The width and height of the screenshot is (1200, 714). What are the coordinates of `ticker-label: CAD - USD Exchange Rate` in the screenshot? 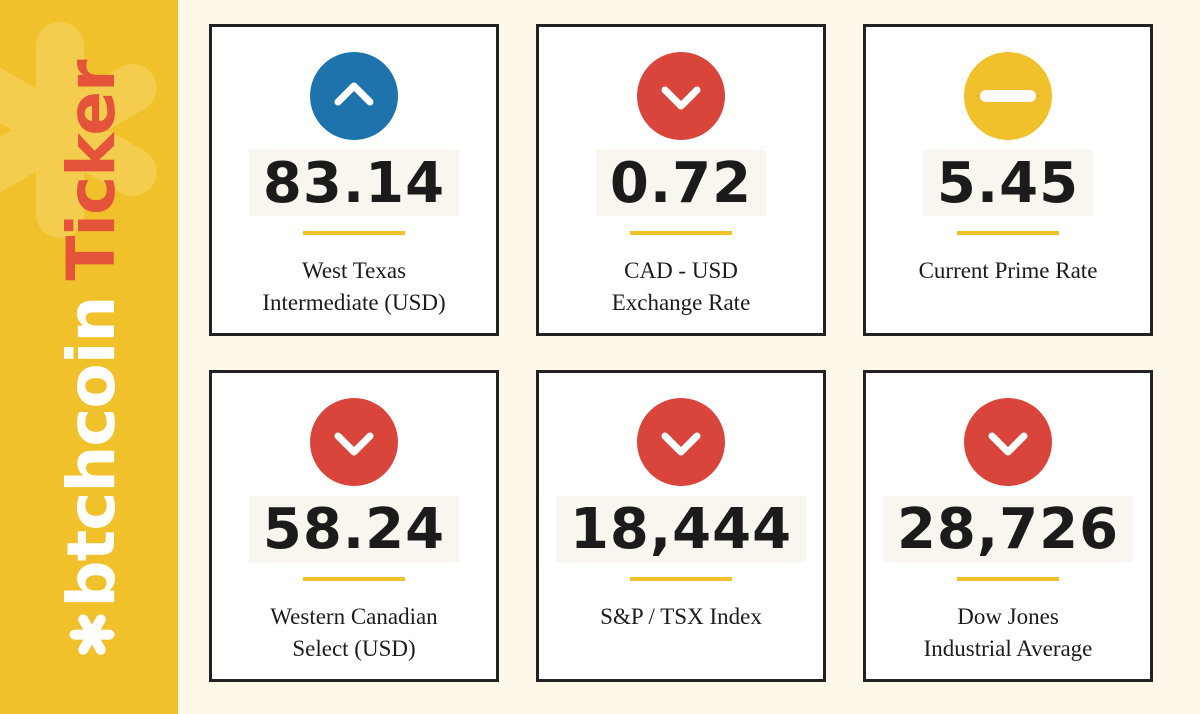 It's located at (681, 286).